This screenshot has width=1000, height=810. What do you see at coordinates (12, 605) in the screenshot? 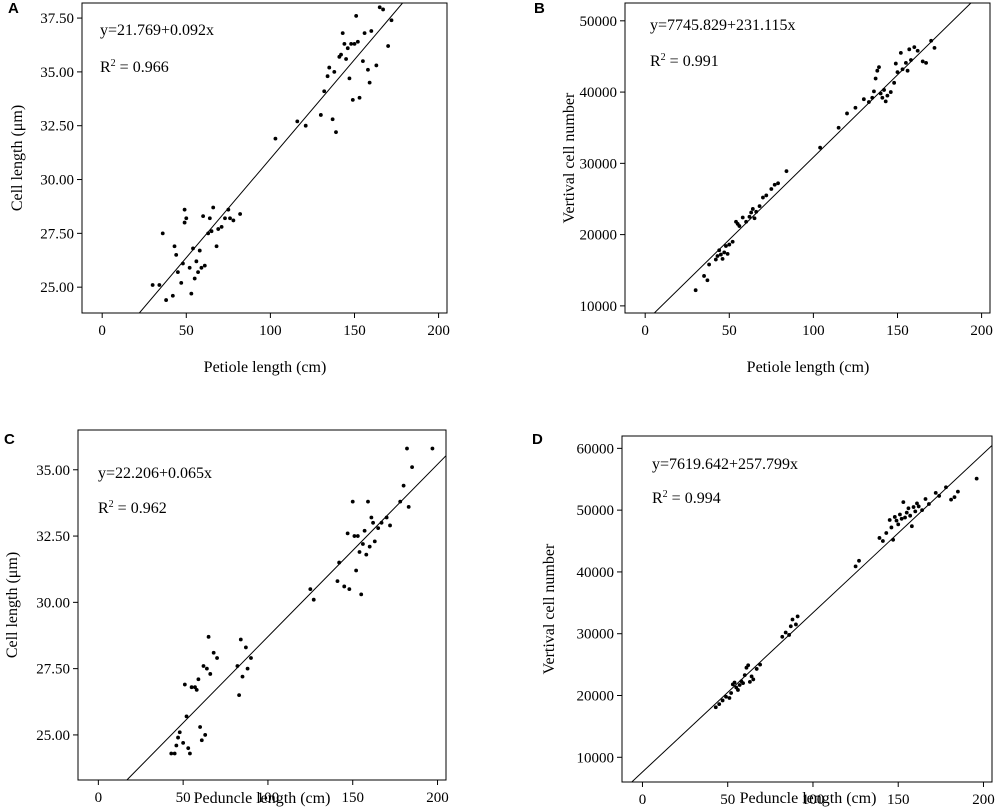
I see `y-axis-label: Cell length (μm)` at bounding box center [12, 605].